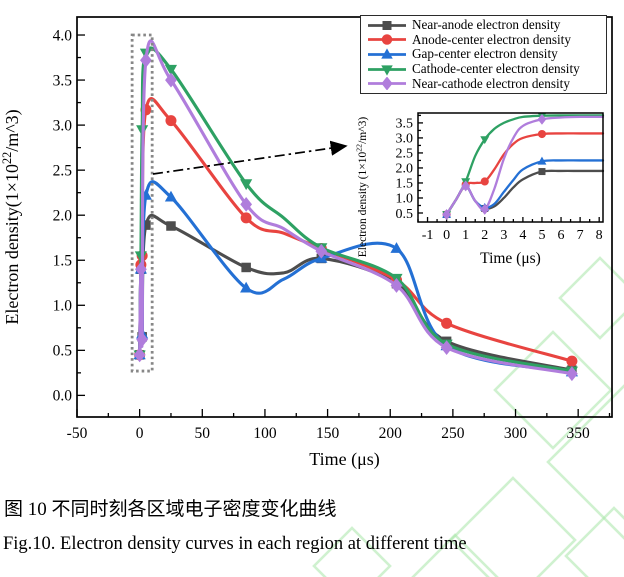  I want to click on legend-swatch-square, so click(387, 25).